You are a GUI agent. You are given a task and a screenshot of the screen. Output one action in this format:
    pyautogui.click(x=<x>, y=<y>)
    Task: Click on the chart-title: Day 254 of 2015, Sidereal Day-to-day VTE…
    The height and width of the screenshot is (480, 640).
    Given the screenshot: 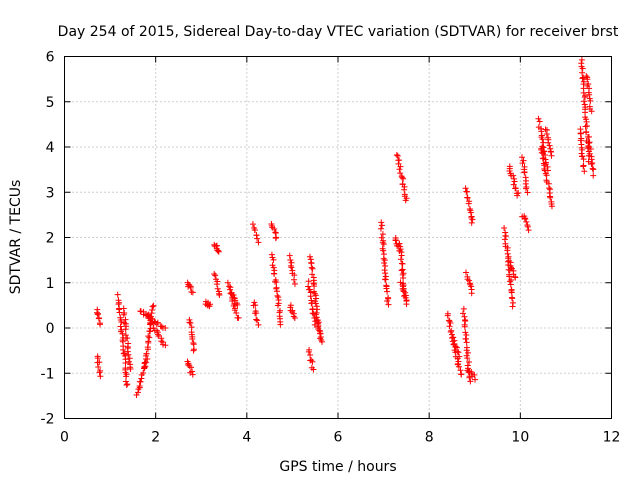 What is the action you would take?
    pyautogui.click(x=338, y=32)
    